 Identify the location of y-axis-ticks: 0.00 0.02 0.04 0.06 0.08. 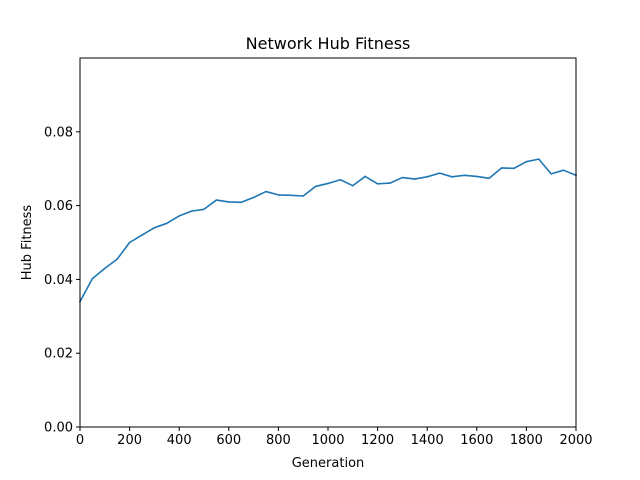
(62, 280).